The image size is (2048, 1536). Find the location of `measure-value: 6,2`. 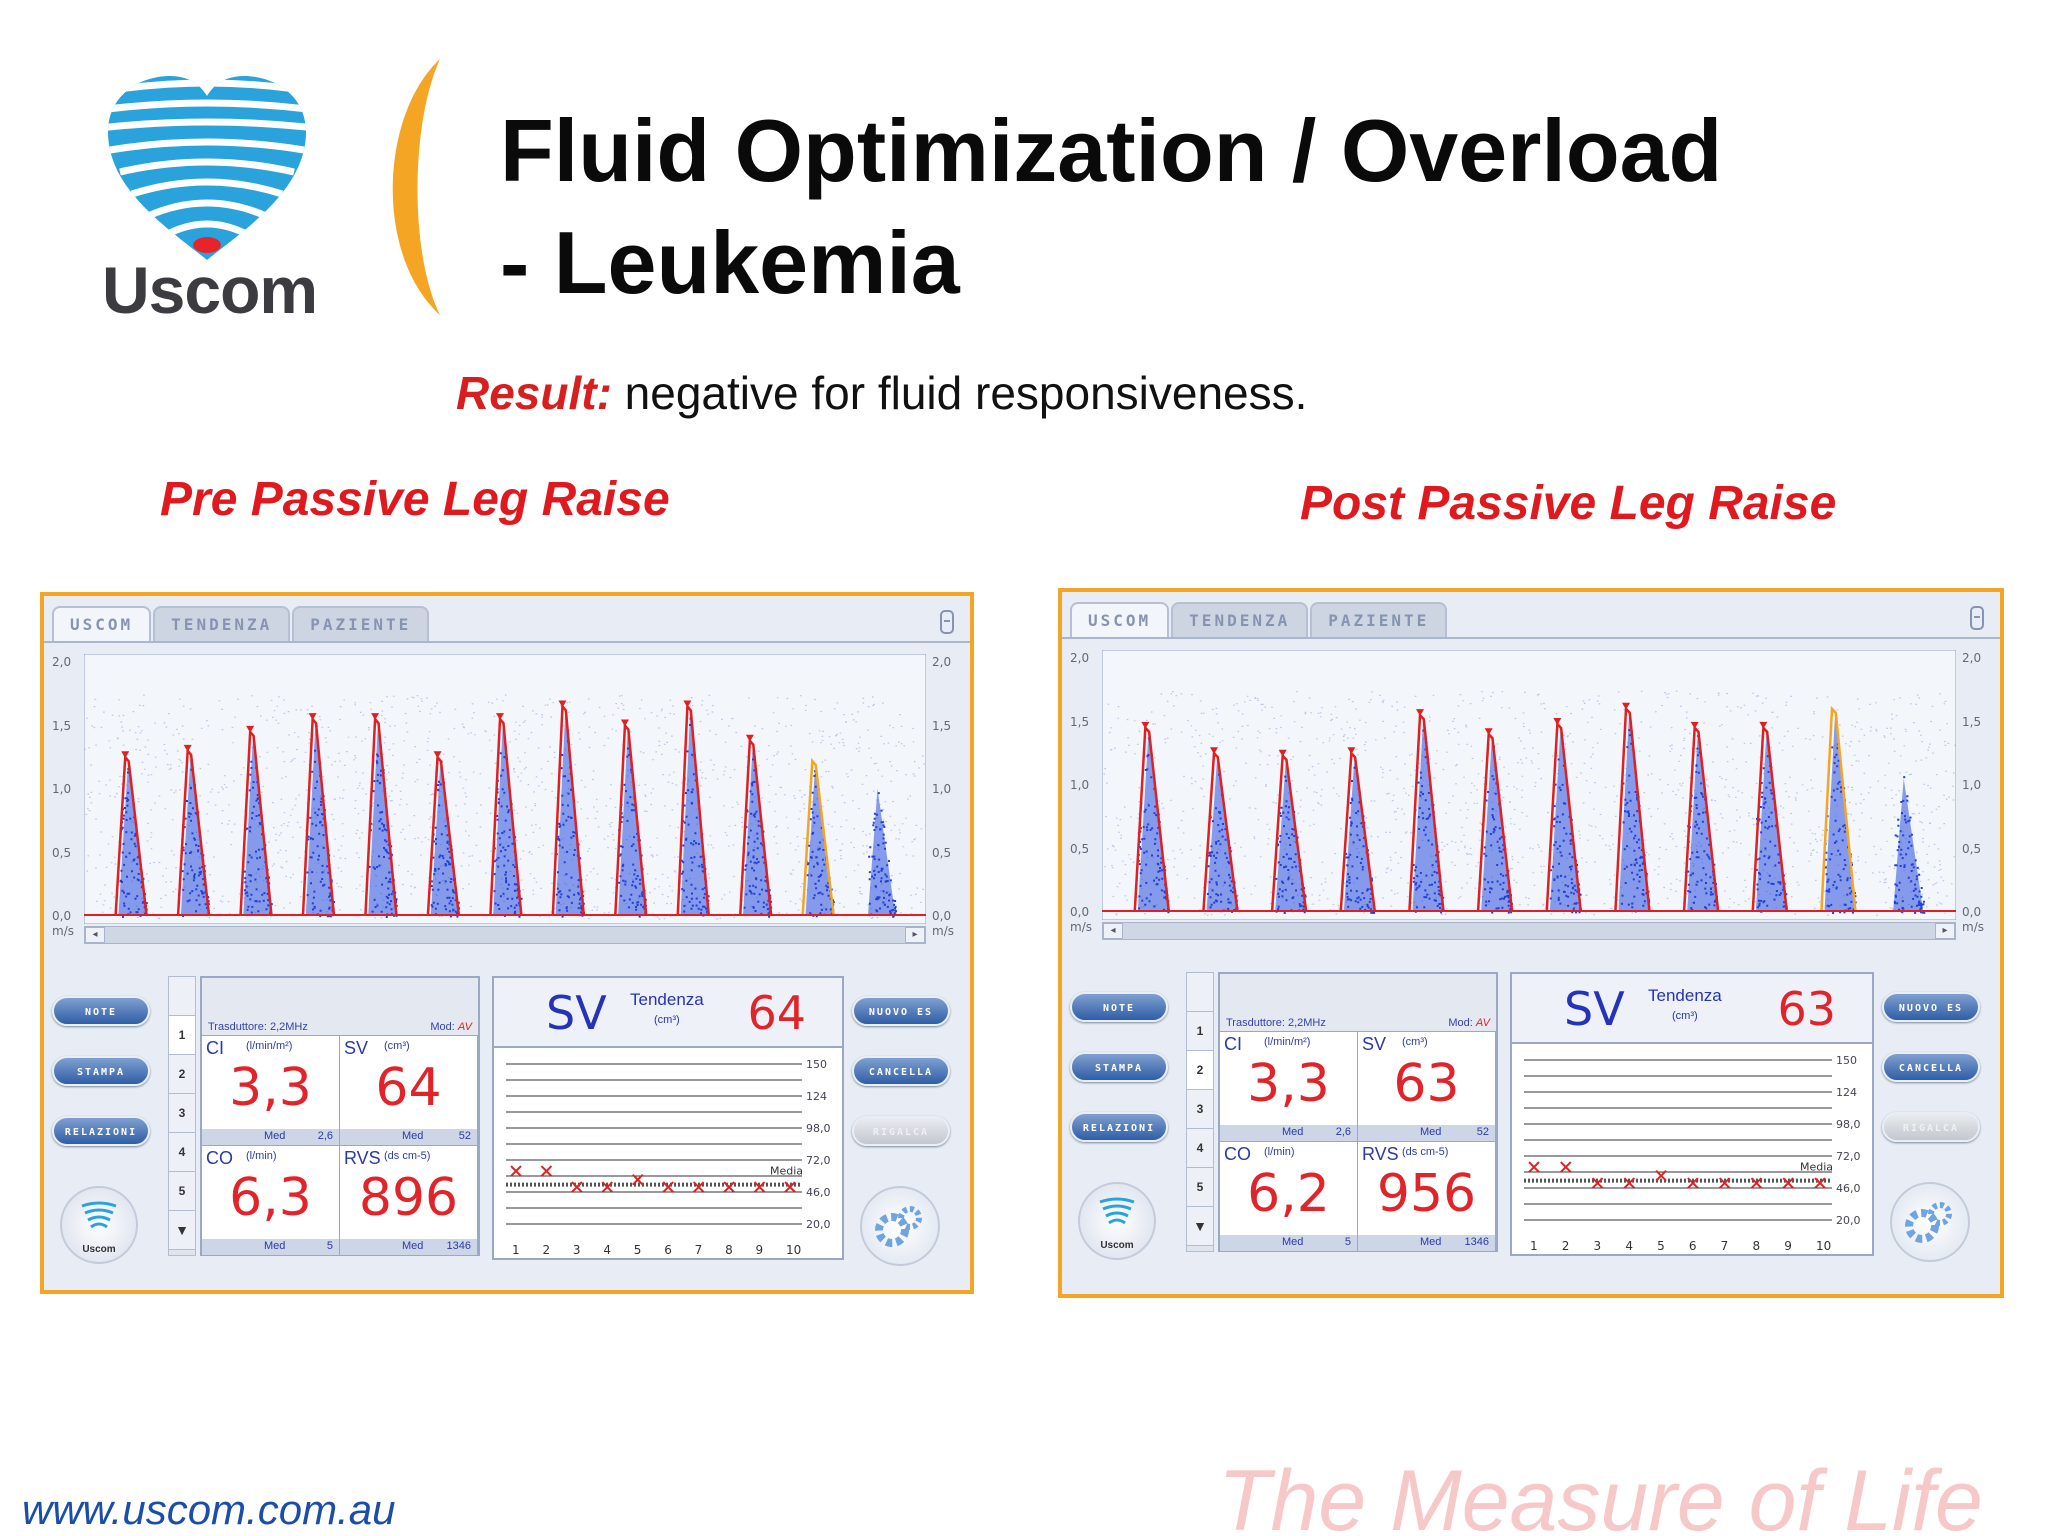

measure-value: 6,2 is located at coordinates (1288, 1194).